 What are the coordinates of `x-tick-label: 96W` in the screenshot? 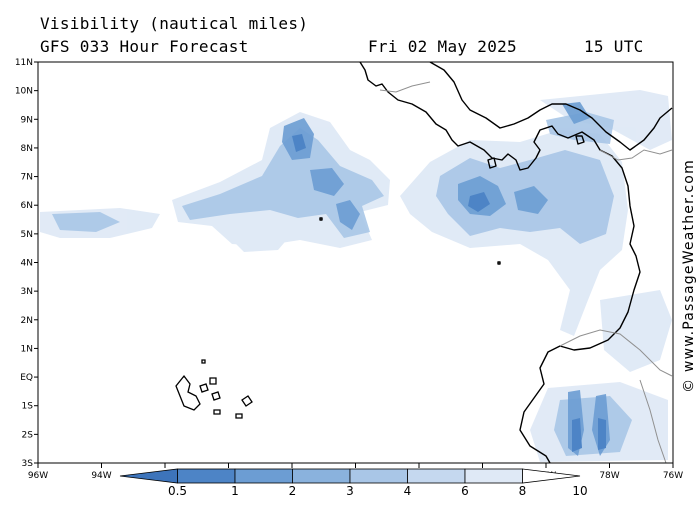 It's located at (38, 476).